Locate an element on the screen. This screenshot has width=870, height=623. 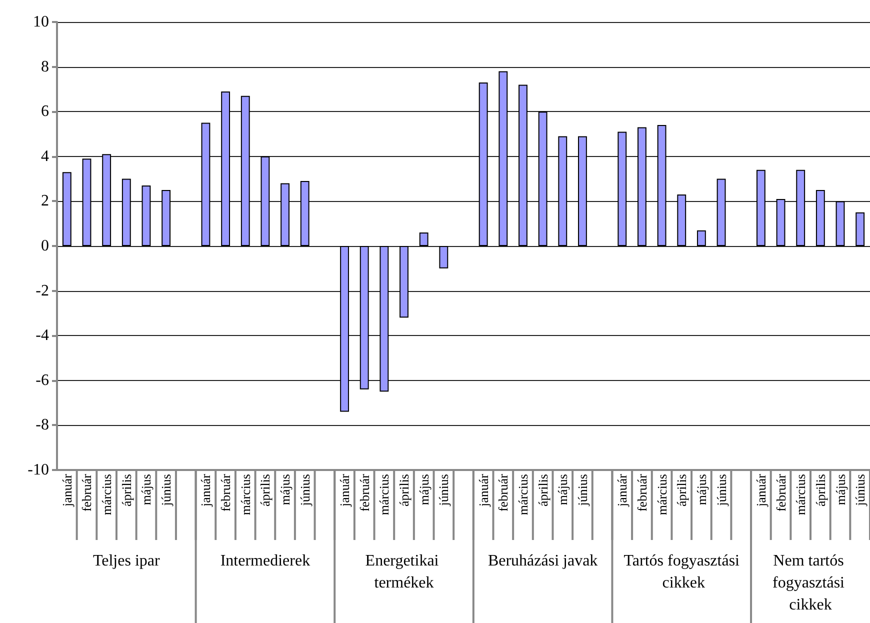
text: Intermedierek is located at coordinates (265, 561).